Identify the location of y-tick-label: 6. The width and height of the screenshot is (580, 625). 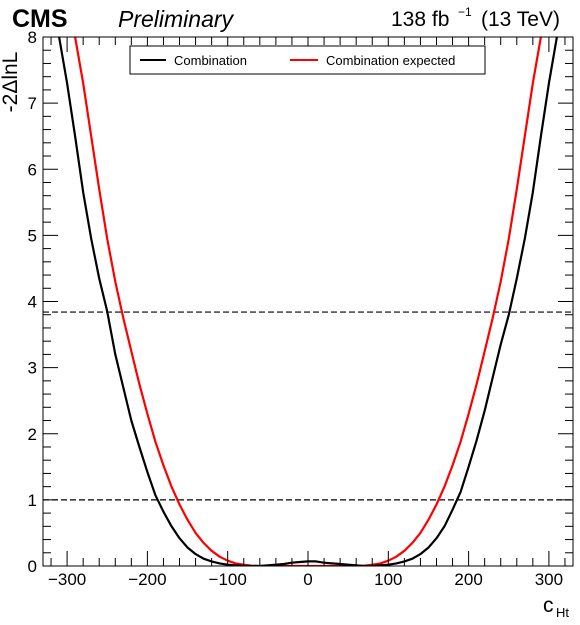
(32, 169).